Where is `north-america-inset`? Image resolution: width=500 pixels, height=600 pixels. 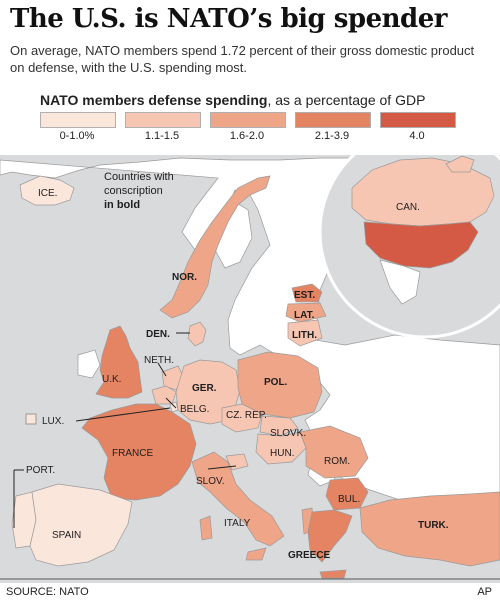 north-america-inset is located at coordinates (409, 247).